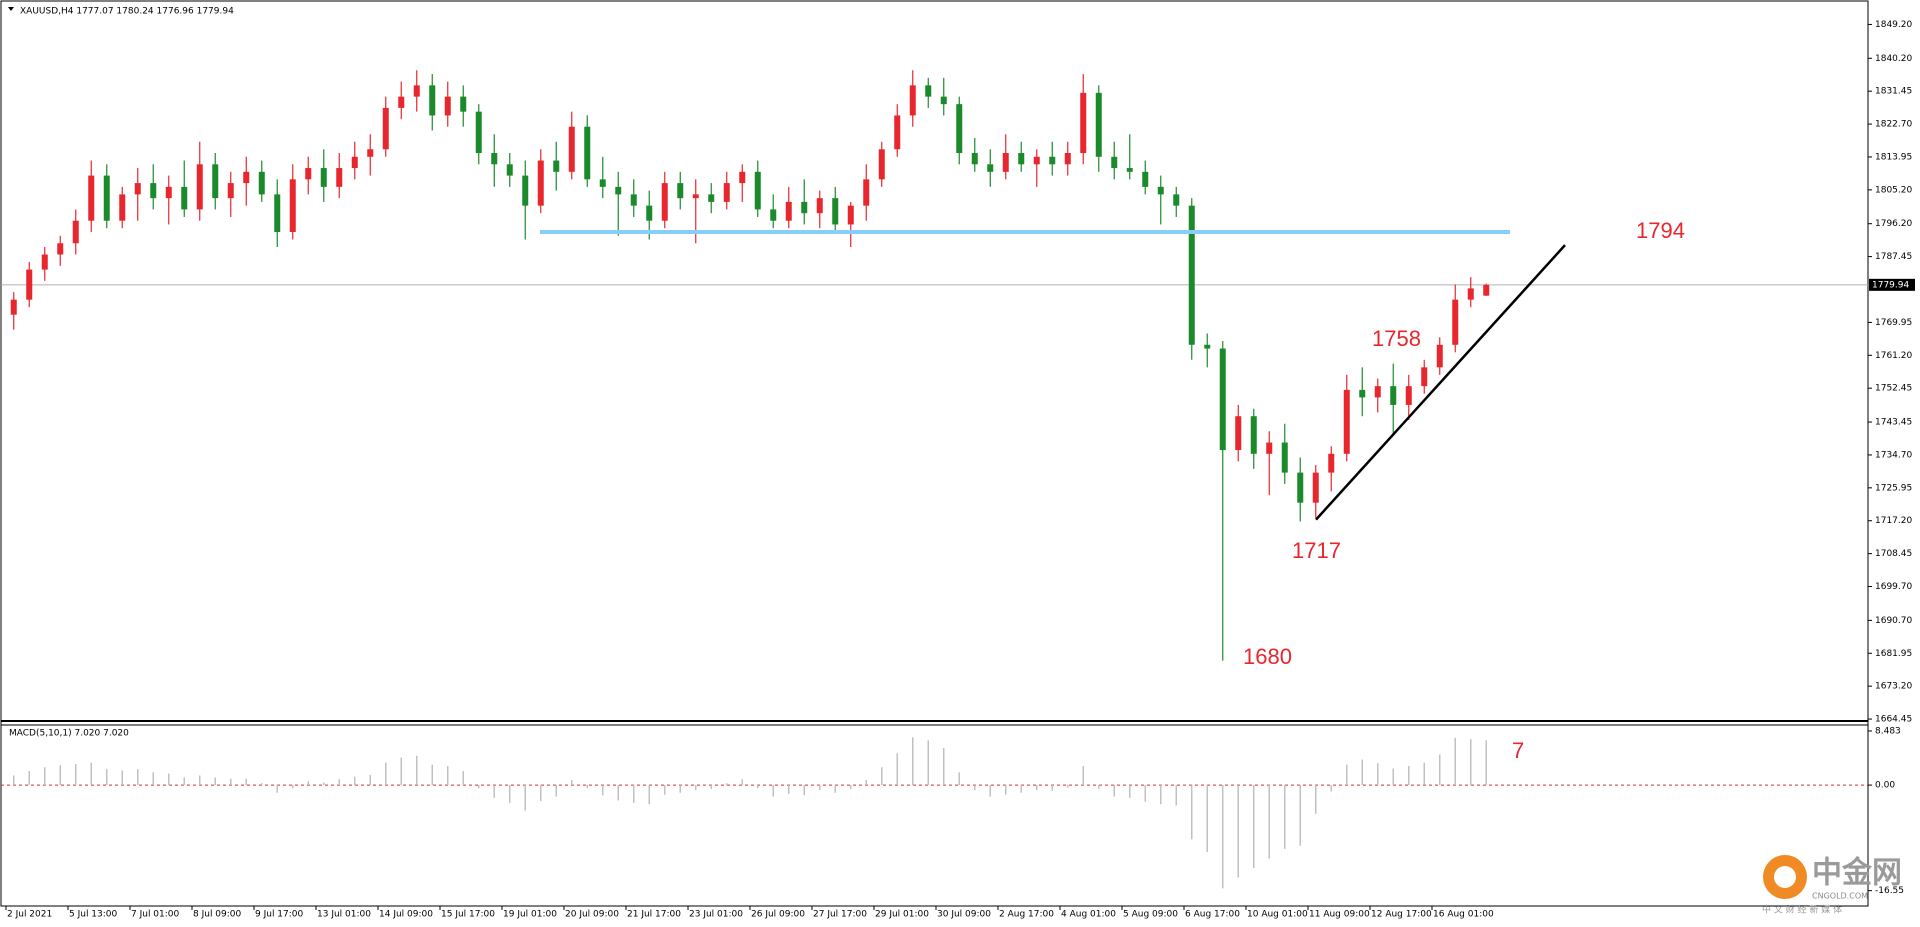  Describe the element at coordinates (1888, 731) in the screenshot. I see `y2-tick-label: 8.483` at that location.